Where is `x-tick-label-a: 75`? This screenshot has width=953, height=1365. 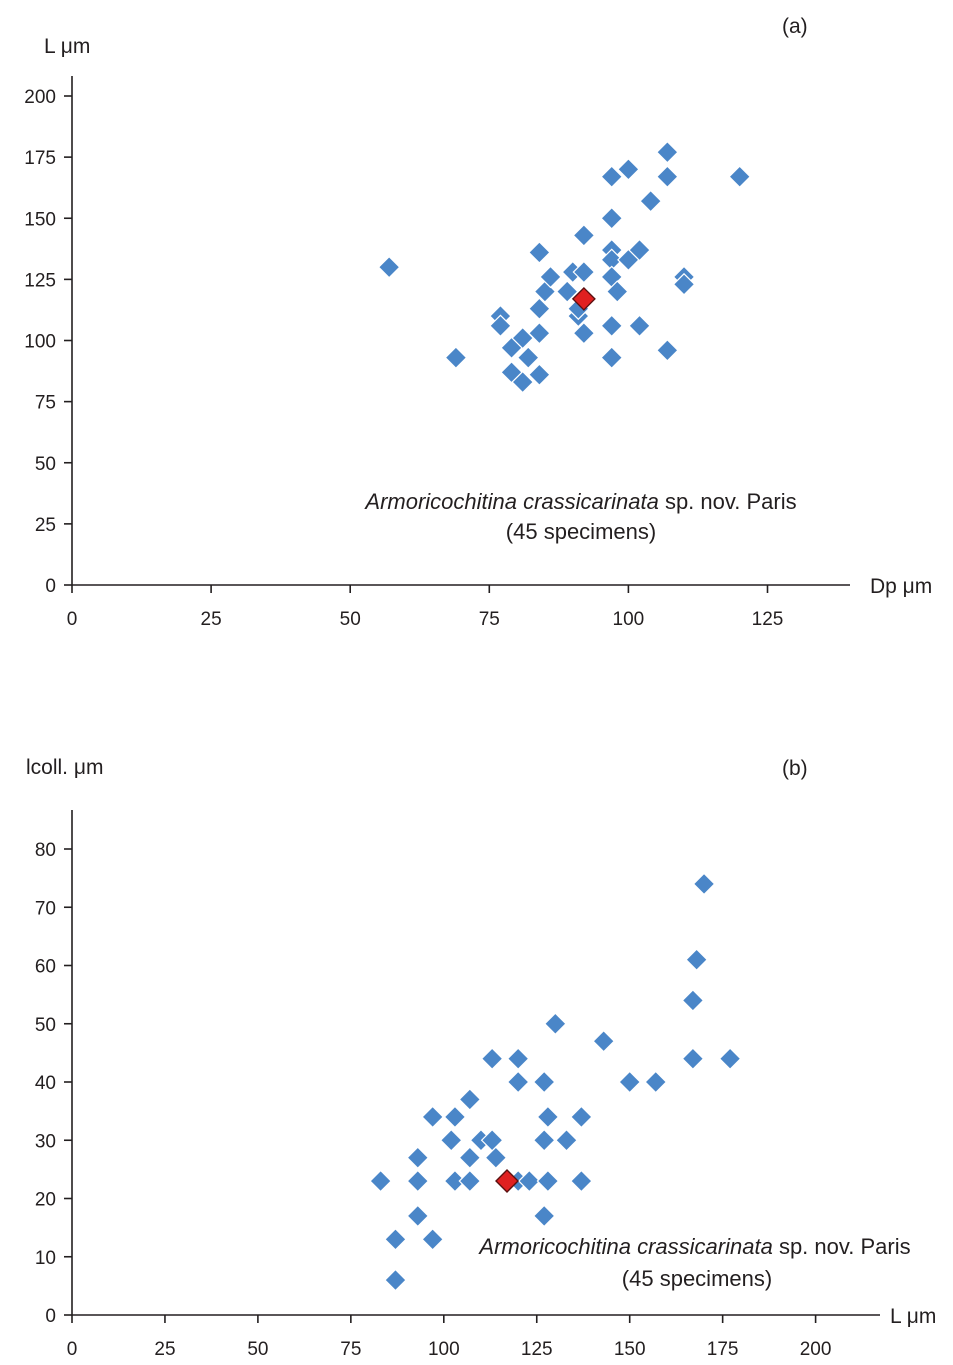
x-tick-label-a: 75 is located at coordinates (489, 619).